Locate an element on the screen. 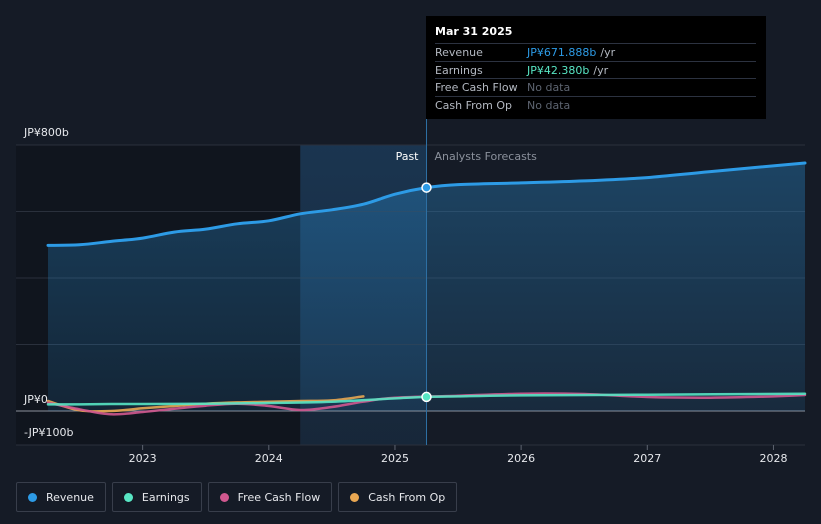 The height and width of the screenshot is (524, 821). tooltip-value: JP¥671.888b is located at coordinates (562, 52).